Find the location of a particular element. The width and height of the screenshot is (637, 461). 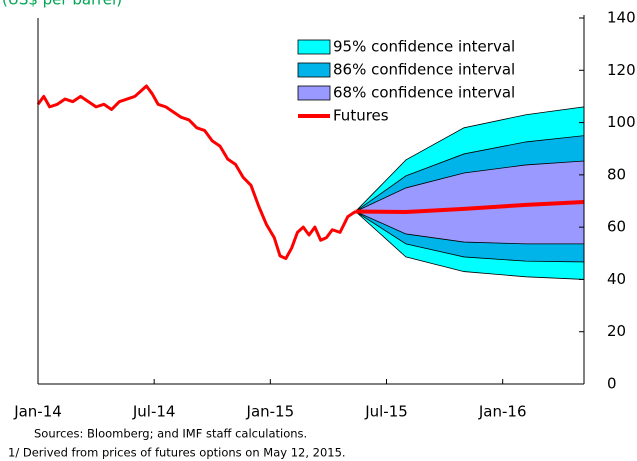

legend-label: 95% confidence interval is located at coordinates (424, 47).